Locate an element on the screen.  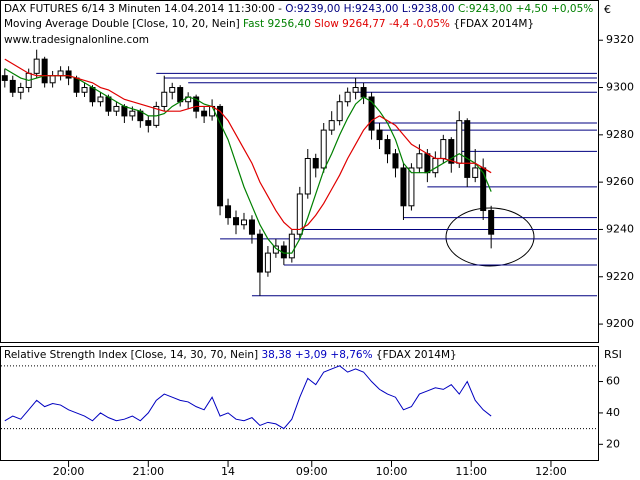
x-tick-label: 11:00 is located at coordinates (471, 471).